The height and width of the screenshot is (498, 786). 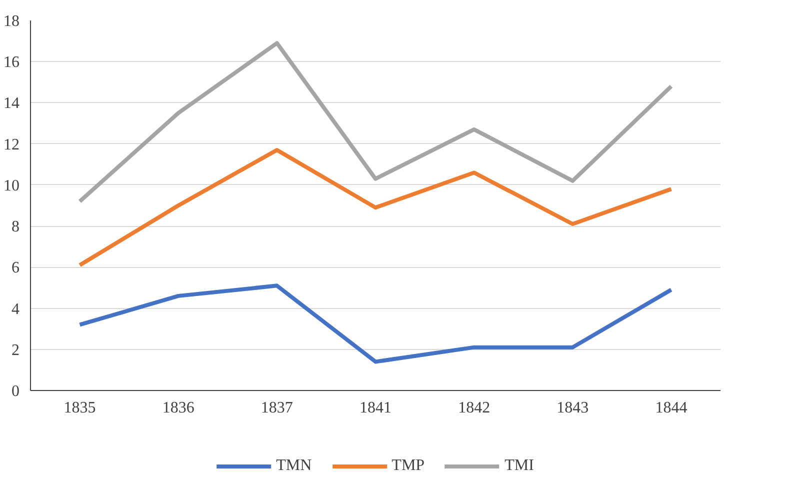 I want to click on y-tick-label: 14, so click(x=12, y=103).